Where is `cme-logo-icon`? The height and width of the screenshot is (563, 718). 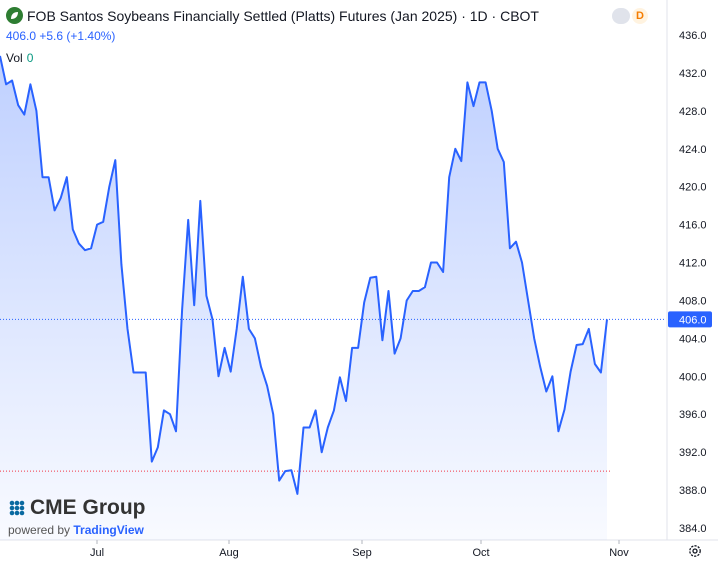 cme-logo-icon is located at coordinates (17, 508).